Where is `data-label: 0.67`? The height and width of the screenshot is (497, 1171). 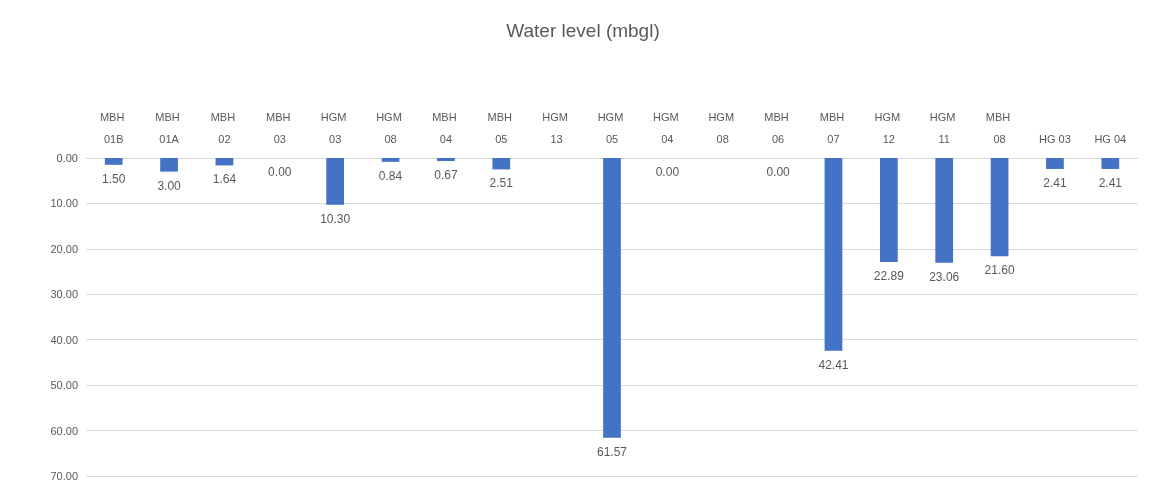
data-label: 0.67 is located at coordinates (446, 175).